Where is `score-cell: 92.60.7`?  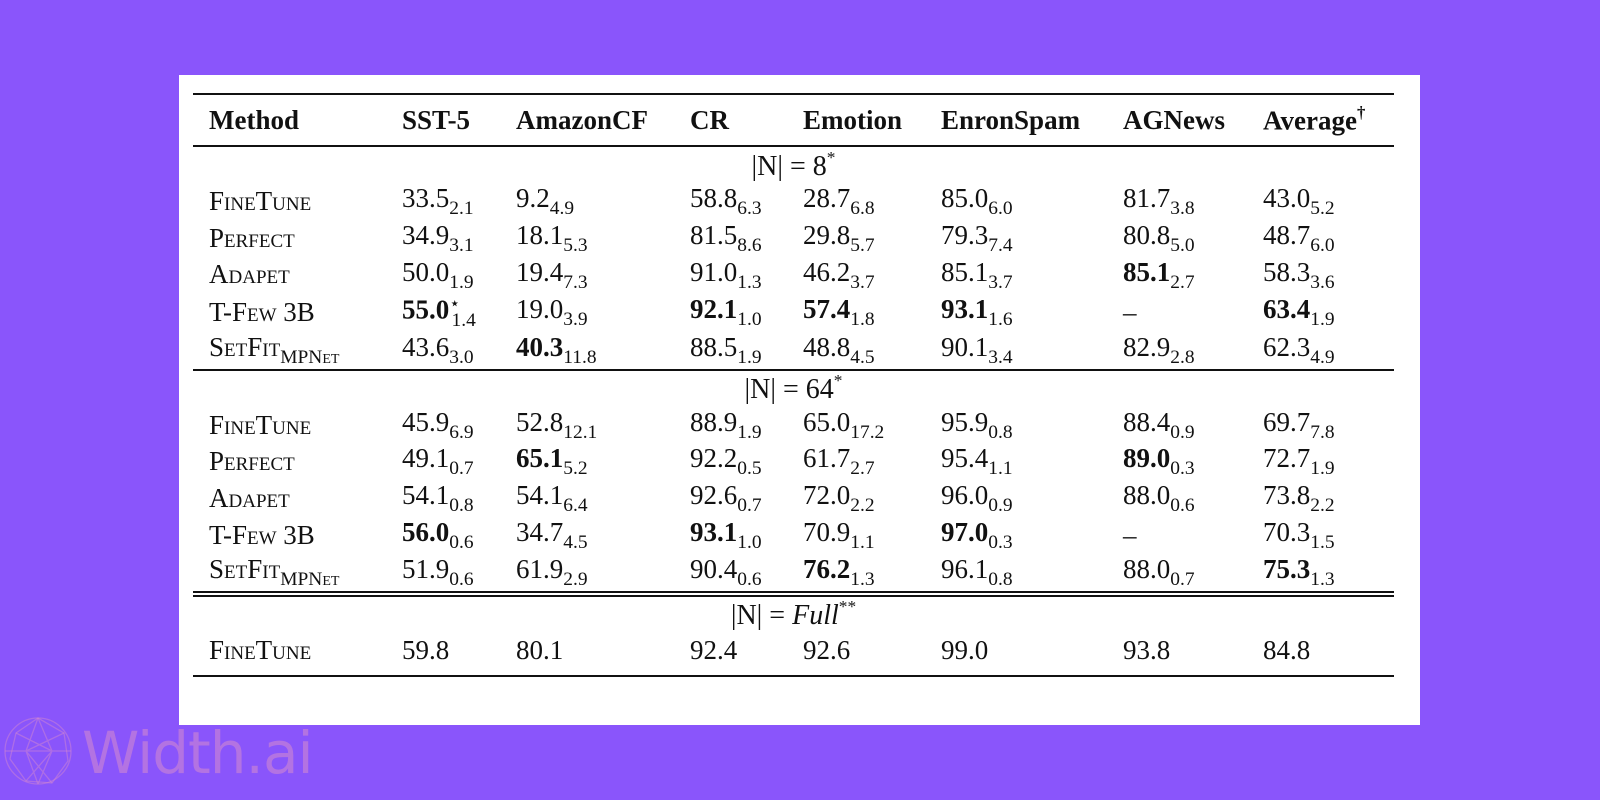 score-cell: 92.60.7 is located at coordinates (730, 498).